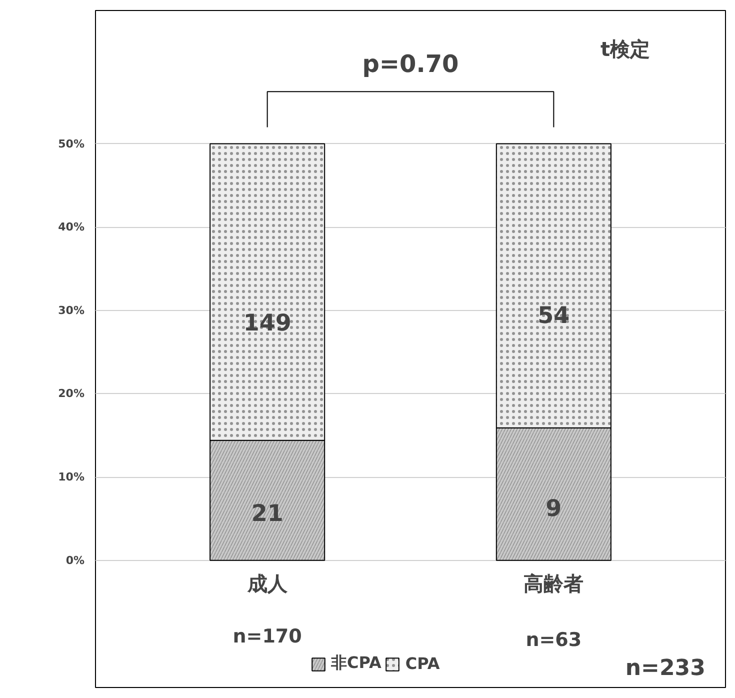 This screenshot has width=735, height=698. What do you see at coordinates (267, 583) in the screenshot?
I see `x-tick-label: 成人` at bounding box center [267, 583].